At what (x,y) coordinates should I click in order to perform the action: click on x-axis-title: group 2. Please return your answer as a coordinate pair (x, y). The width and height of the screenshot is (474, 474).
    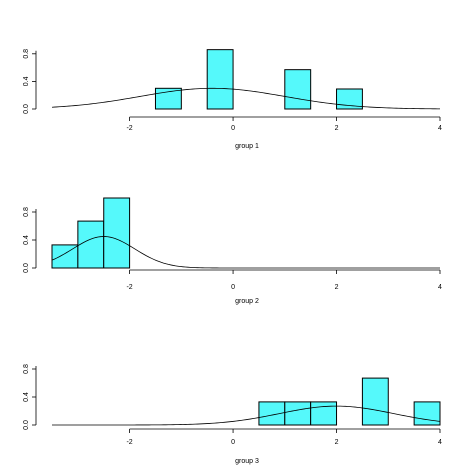
    Looking at the image, I should click on (247, 301).